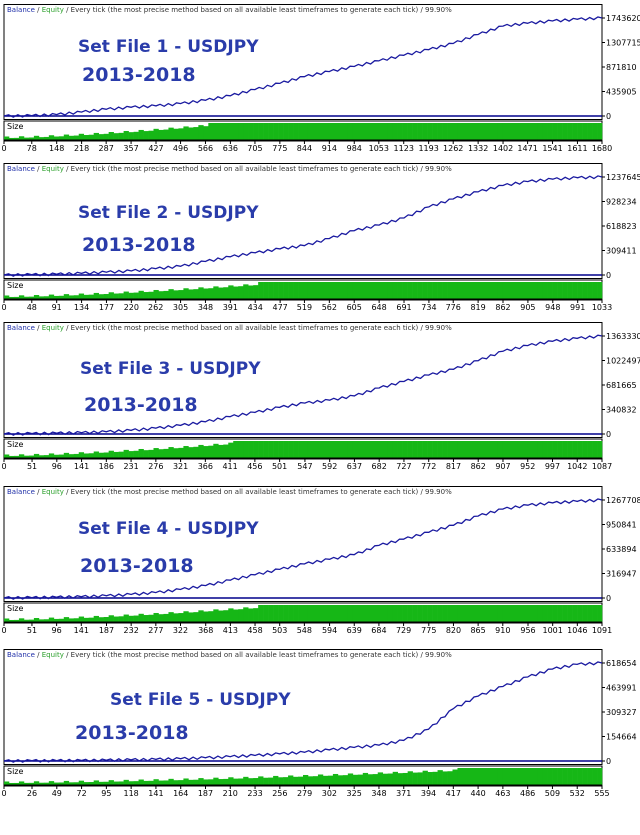 This screenshot has height=835, width=640. Describe the element at coordinates (155, 630) in the screenshot. I see `x-tick-label: 277` at that location.